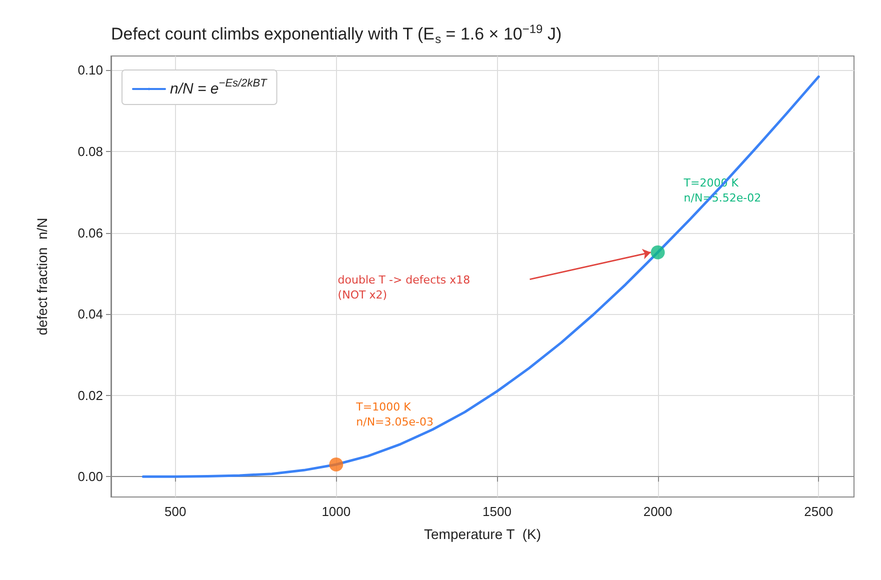 Image resolution: width=881 pixels, height=580 pixels. What do you see at coordinates (90, 232) in the screenshot?
I see `y-tick-label: 0.06` at bounding box center [90, 232].